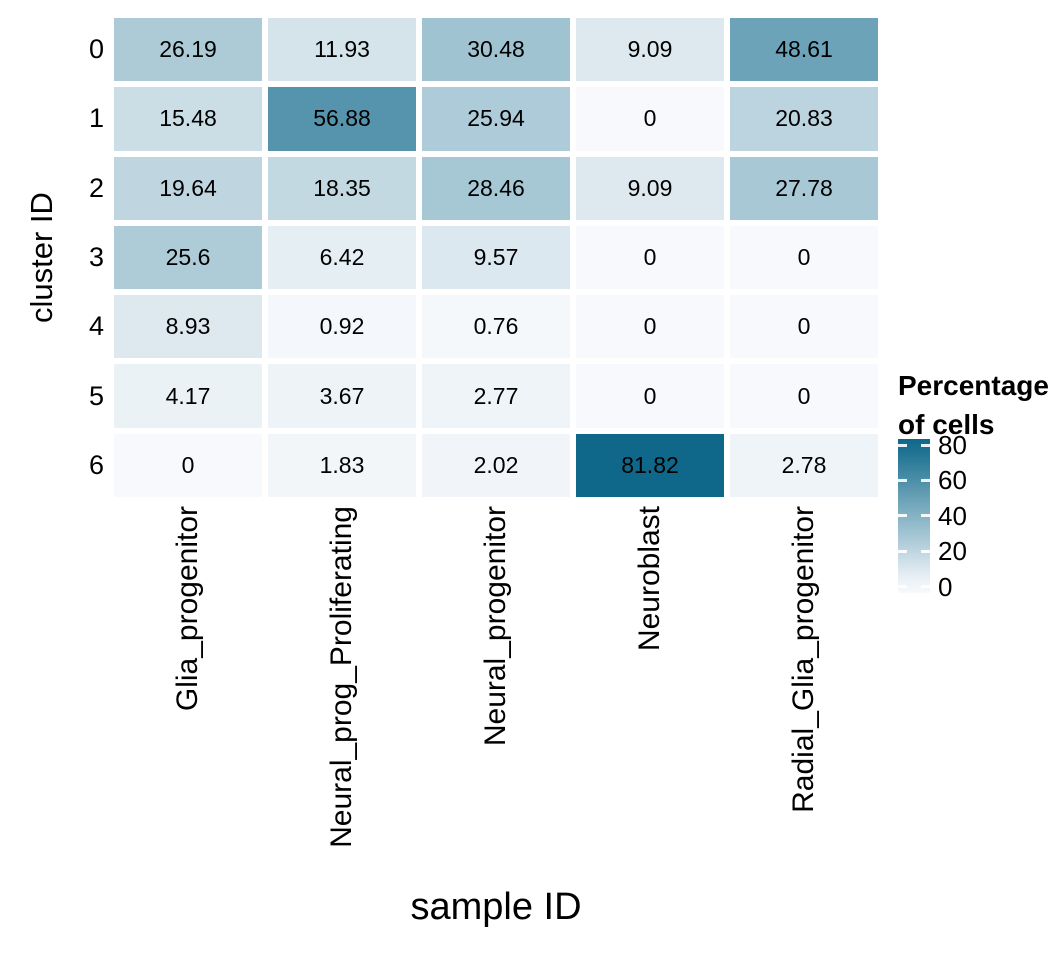 The height and width of the screenshot is (960, 1056). I want to click on y-tick-label-5: 5, so click(96, 395).